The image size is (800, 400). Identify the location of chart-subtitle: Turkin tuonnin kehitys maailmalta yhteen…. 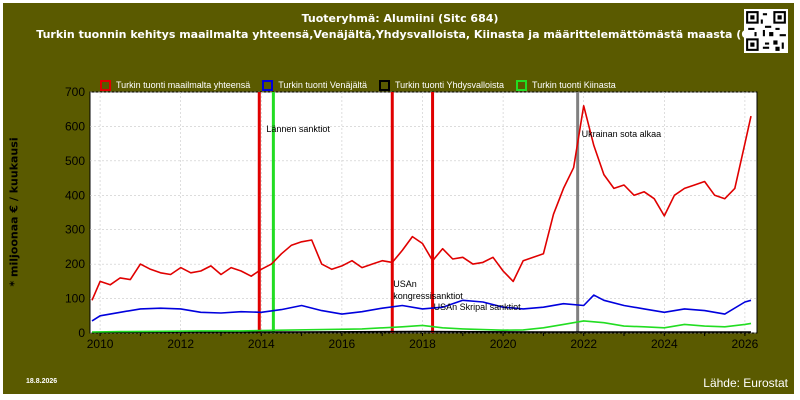
(400, 34).